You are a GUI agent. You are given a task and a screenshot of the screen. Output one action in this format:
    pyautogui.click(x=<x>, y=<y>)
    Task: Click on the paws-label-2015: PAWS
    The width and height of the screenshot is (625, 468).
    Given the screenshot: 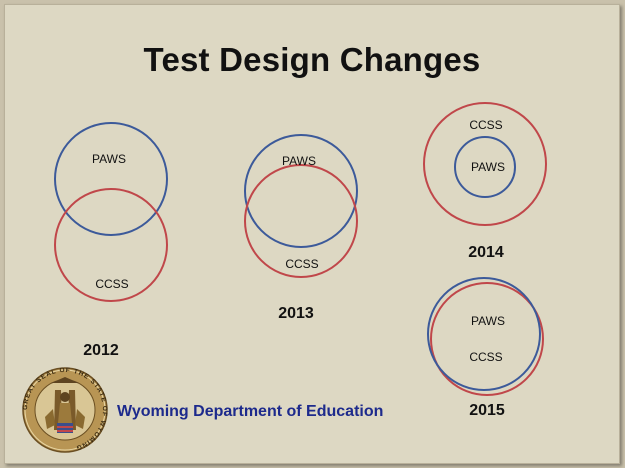 What is the action you would take?
    pyautogui.click(x=488, y=321)
    